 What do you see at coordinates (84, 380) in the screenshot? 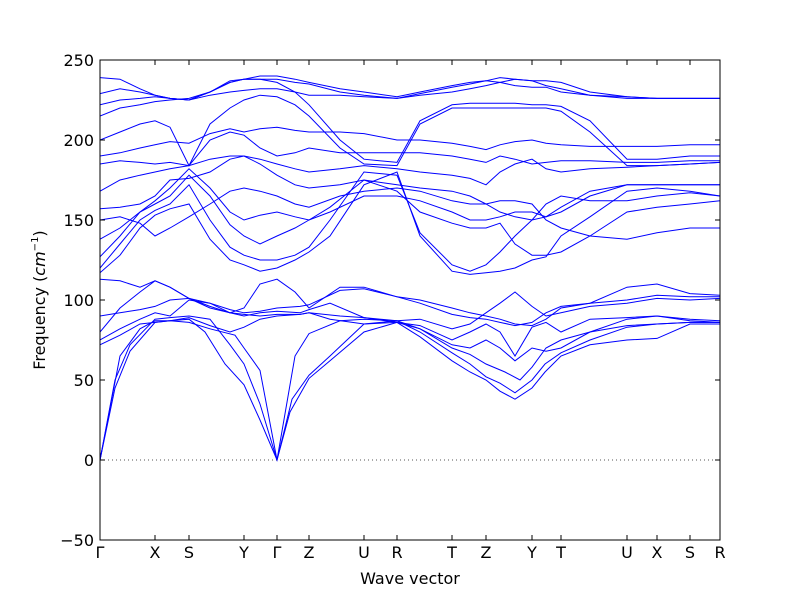
I see `y-tick-label: 50` at bounding box center [84, 380].